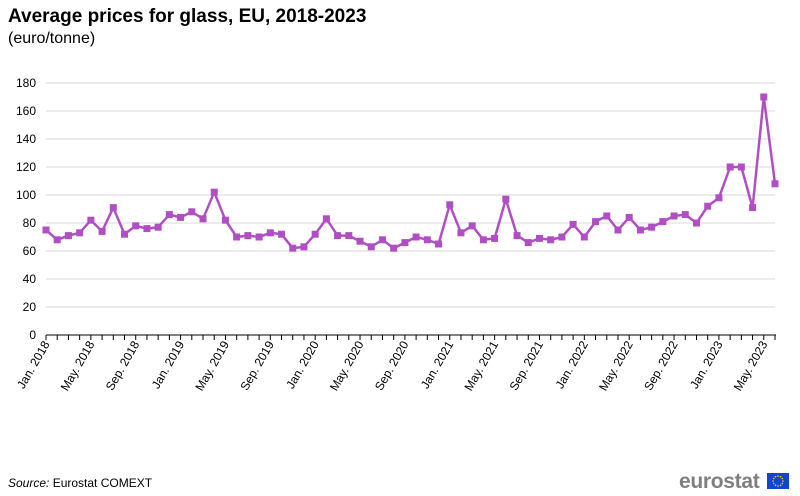 This screenshot has width=800, height=496. Describe the element at coordinates (168, 364) in the screenshot. I see `x-tick-label: Jan. 2019` at that location.